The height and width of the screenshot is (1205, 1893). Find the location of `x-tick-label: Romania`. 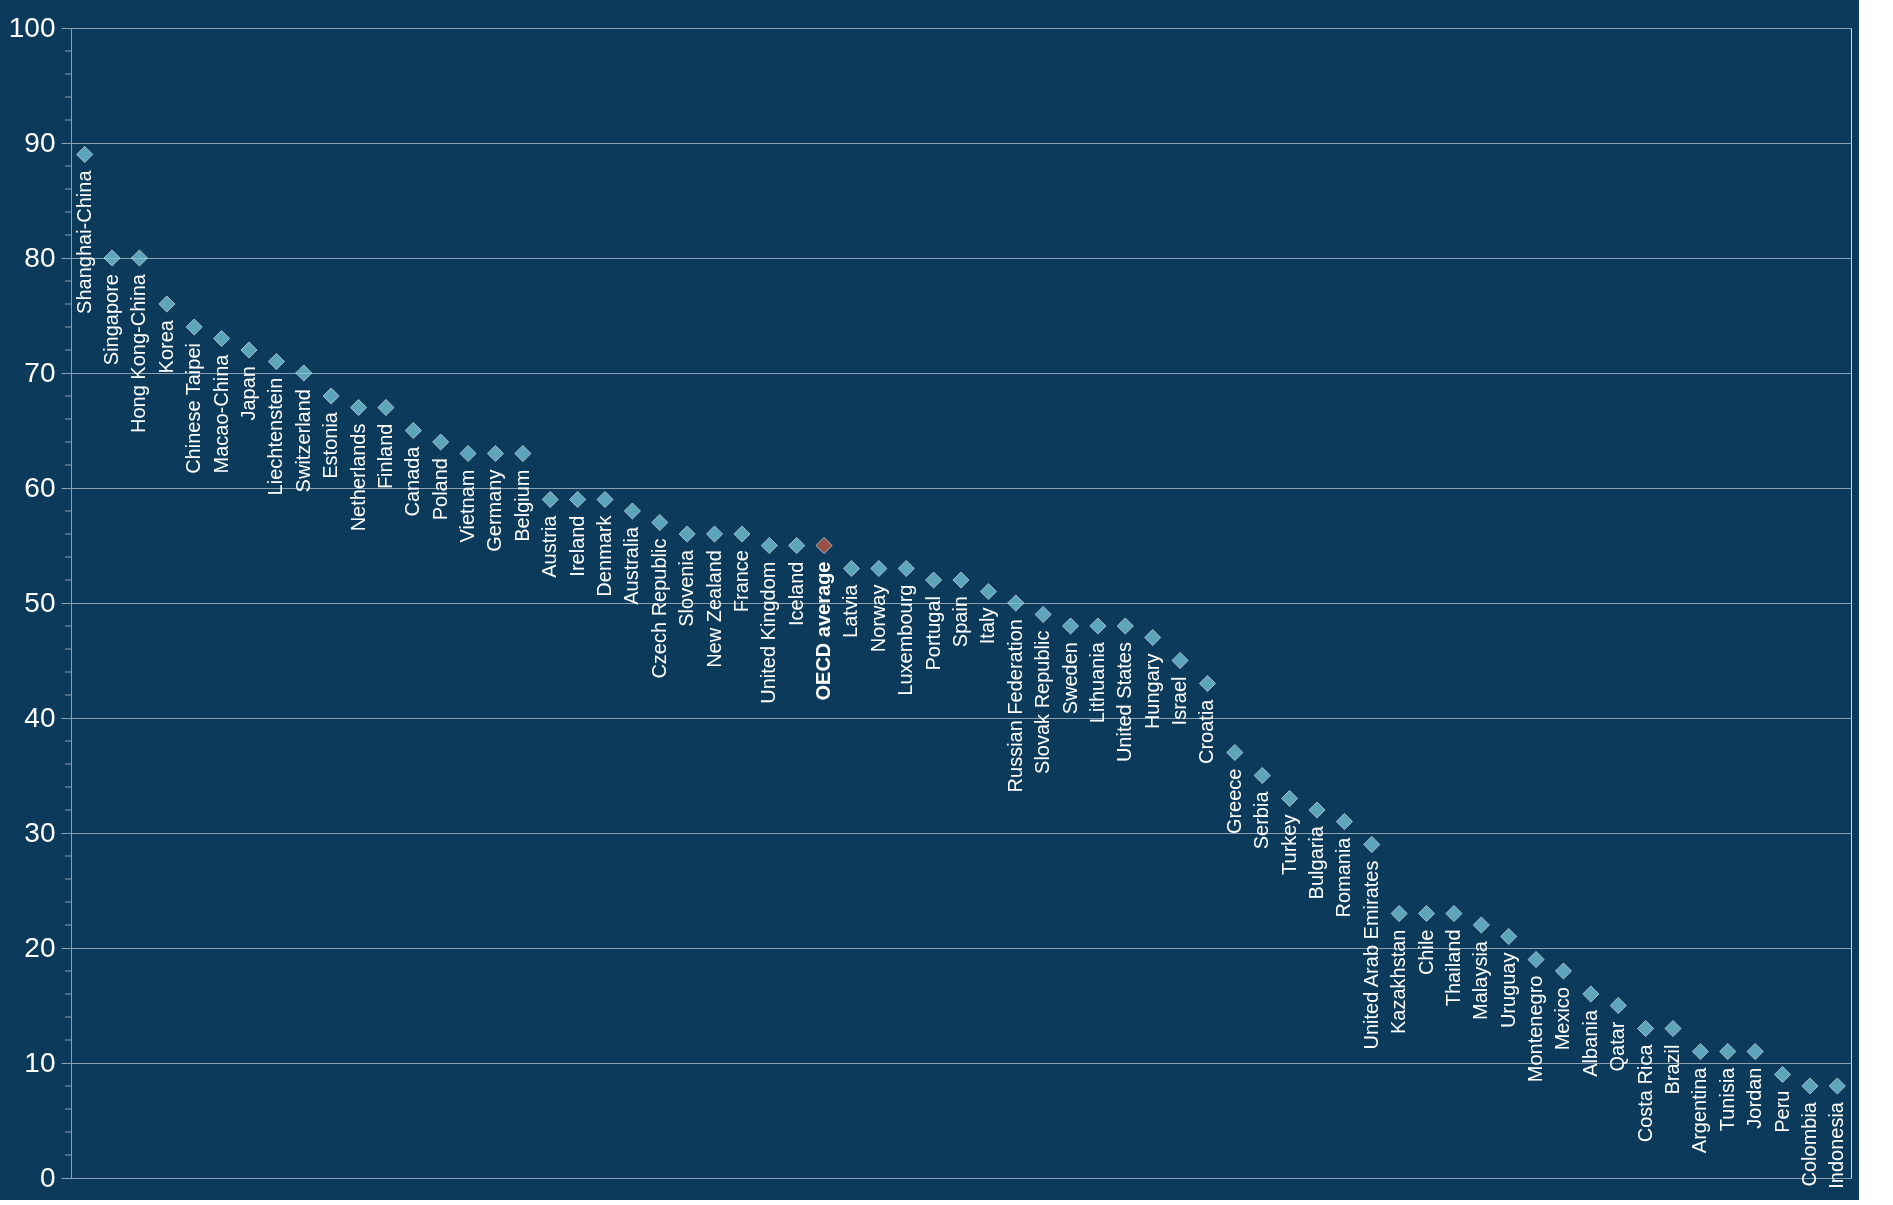

x-tick-label: Romania is located at coordinates (1343, 877).